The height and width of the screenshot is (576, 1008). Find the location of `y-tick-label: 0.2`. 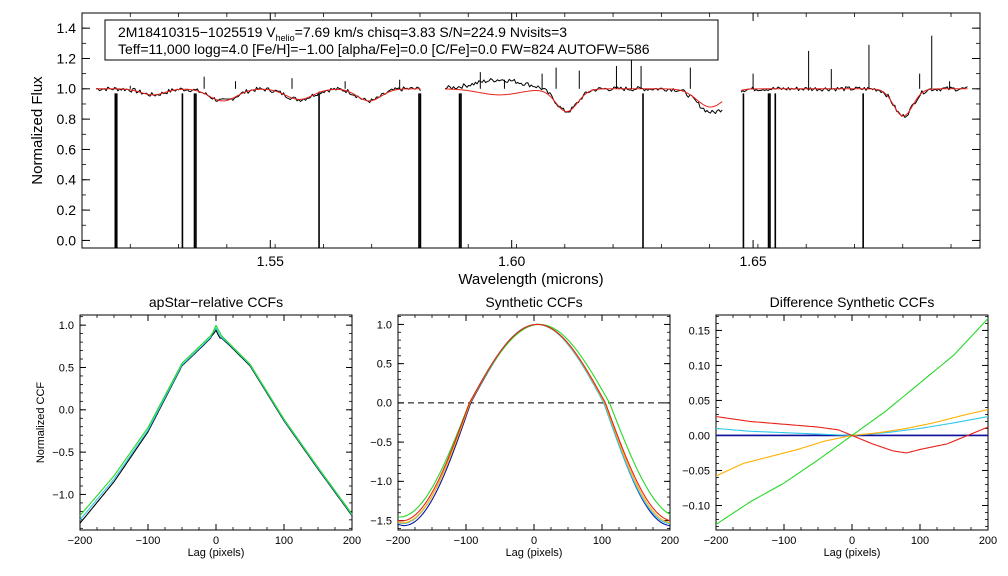

y-tick-label: 0.2 is located at coordinates (67, 210).